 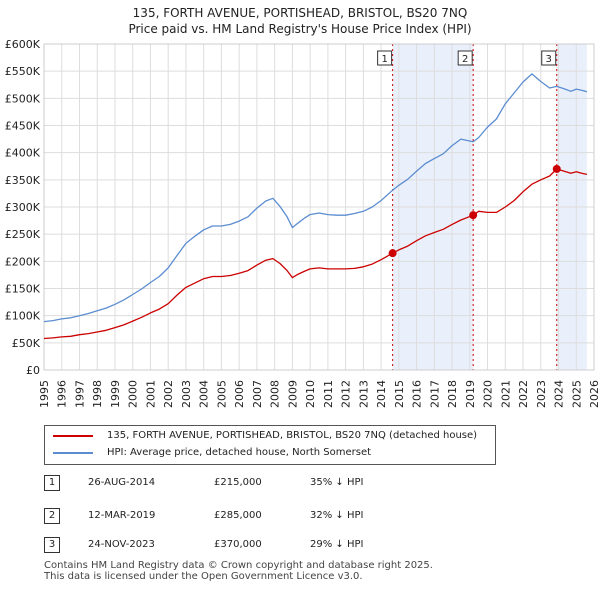 I want to click on y-tick-label: £100K, so click(x=23, y=316).